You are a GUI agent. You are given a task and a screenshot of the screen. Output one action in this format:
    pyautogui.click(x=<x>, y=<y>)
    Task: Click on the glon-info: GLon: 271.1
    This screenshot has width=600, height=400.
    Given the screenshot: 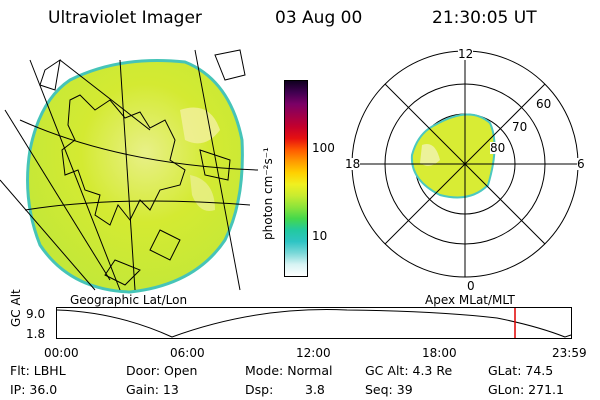 What is the action you would take?
    pyautogui.click(x=526, y=389)
    